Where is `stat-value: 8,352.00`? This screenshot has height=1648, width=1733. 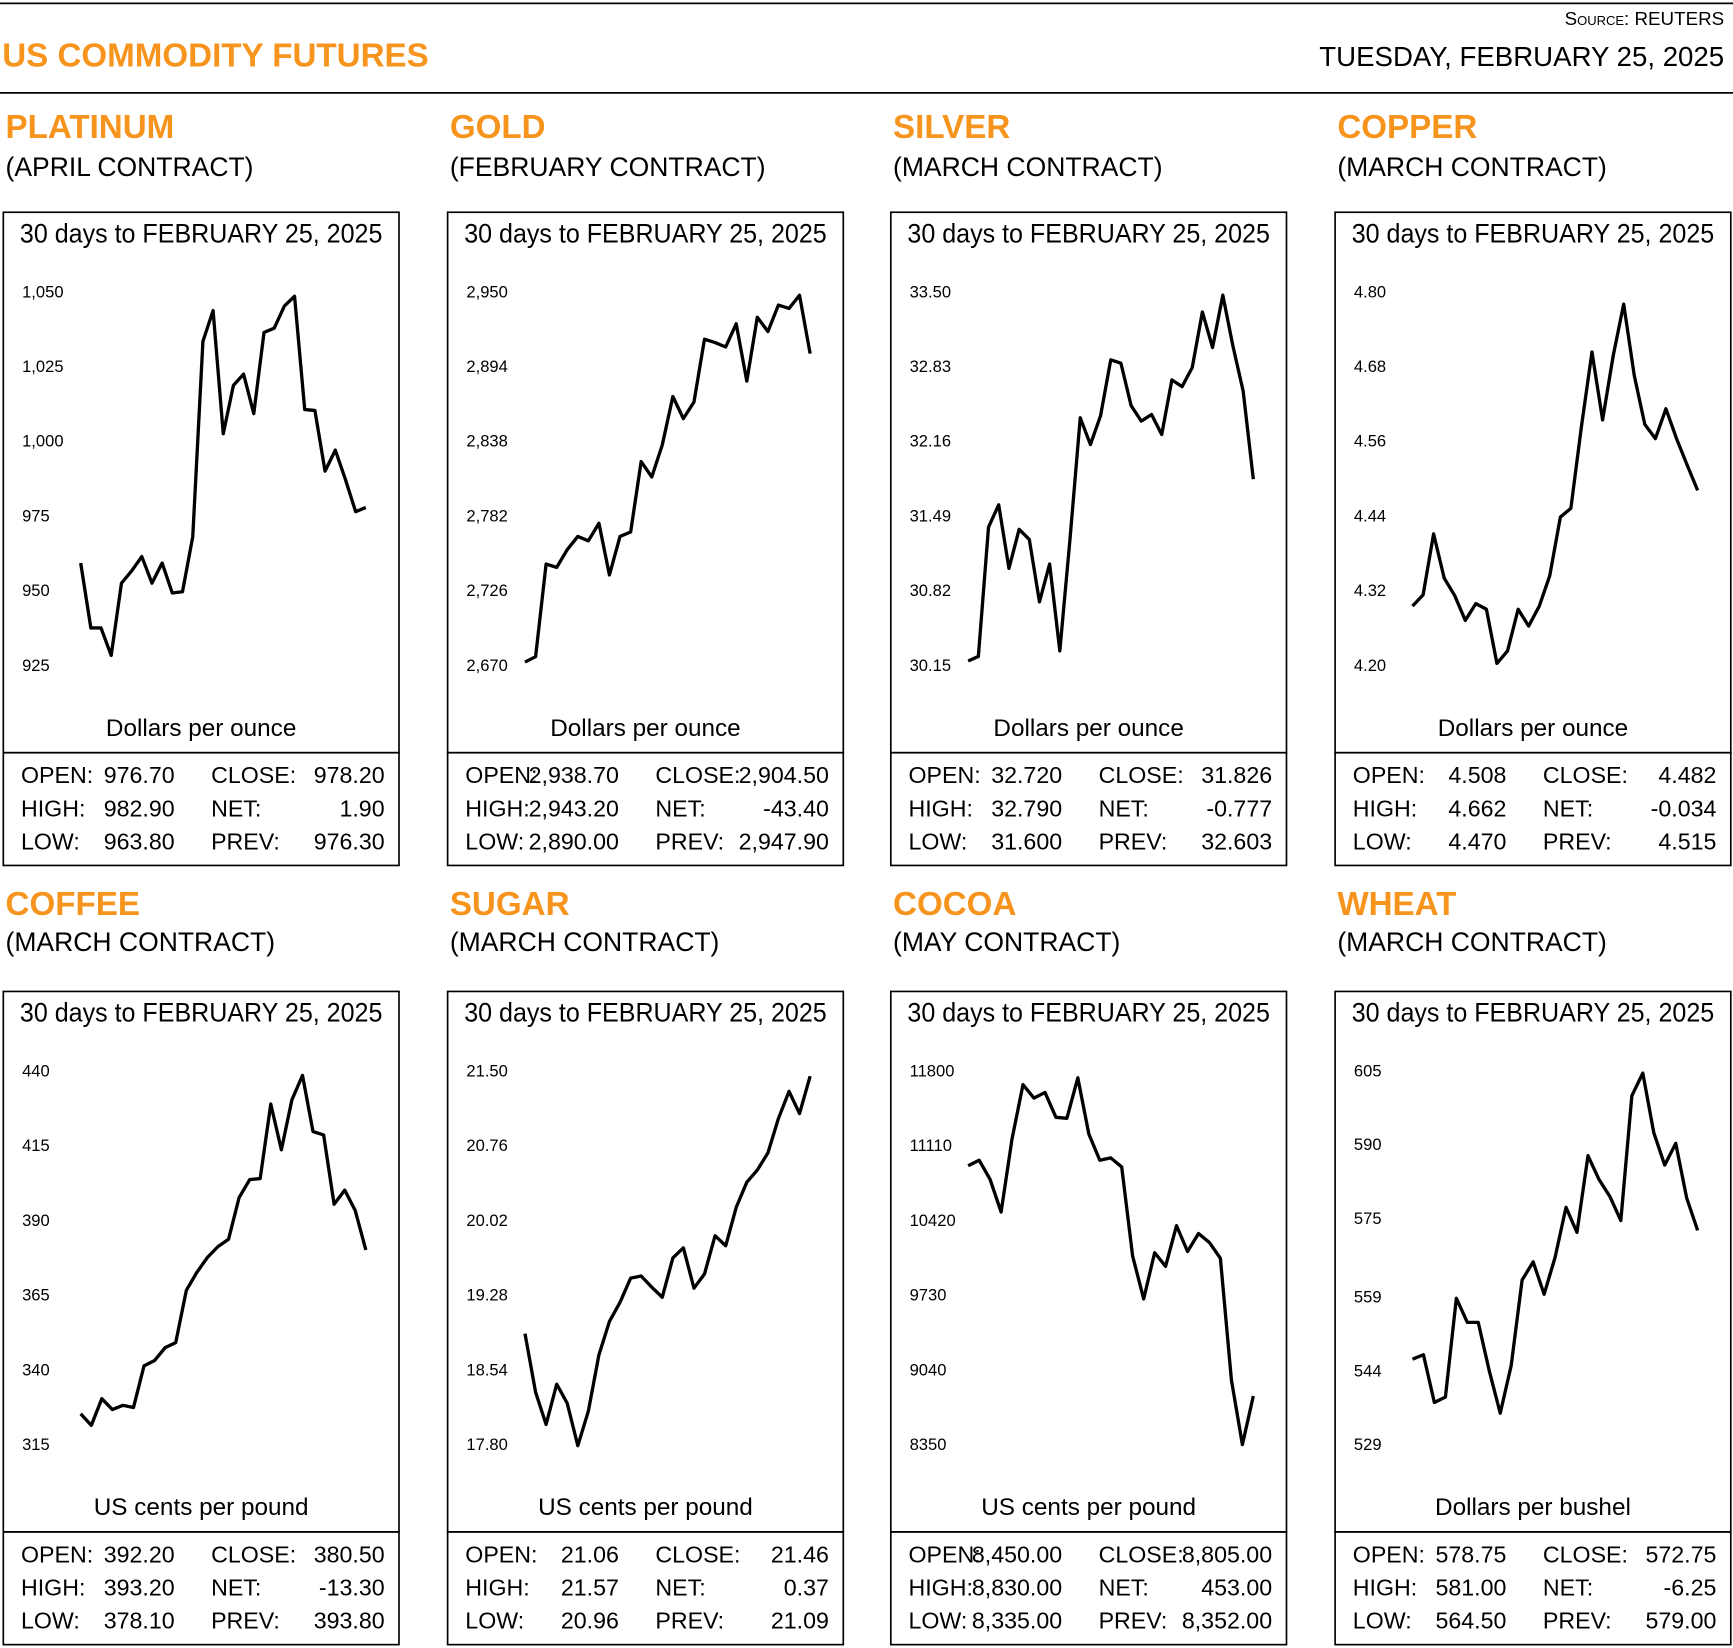
stat-value: 8,352.00 is located at coordinates (1227, 1621).